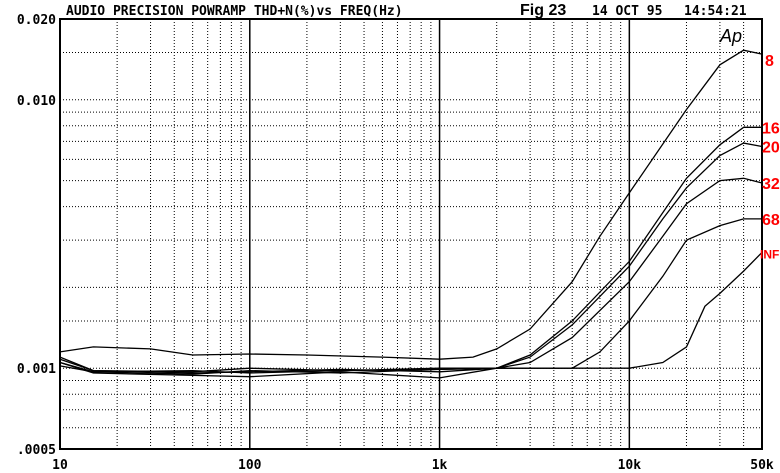 The image size is (780, 473). What do you see at coordinates (770, 157) in the screenshot?
I see `series-labels: 8 16 20 32 68 INF` at bounding box center [770, 157].